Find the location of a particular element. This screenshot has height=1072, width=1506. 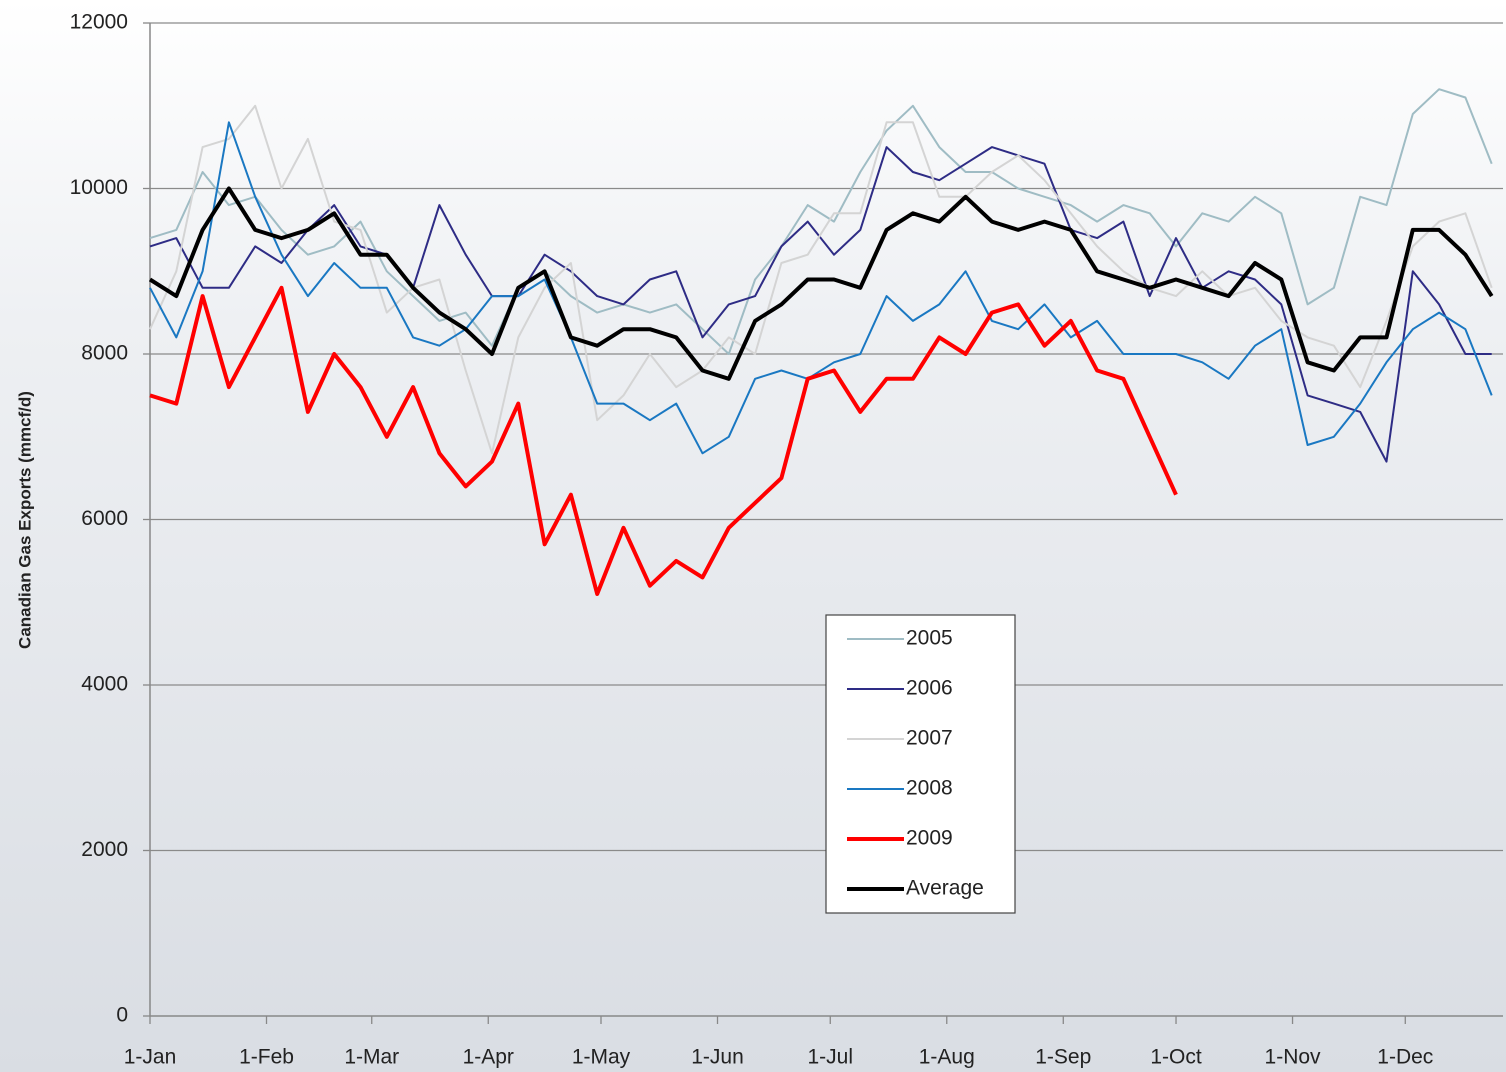

x-tick-label: 1-Jun is located at coordinates (717, 1057).